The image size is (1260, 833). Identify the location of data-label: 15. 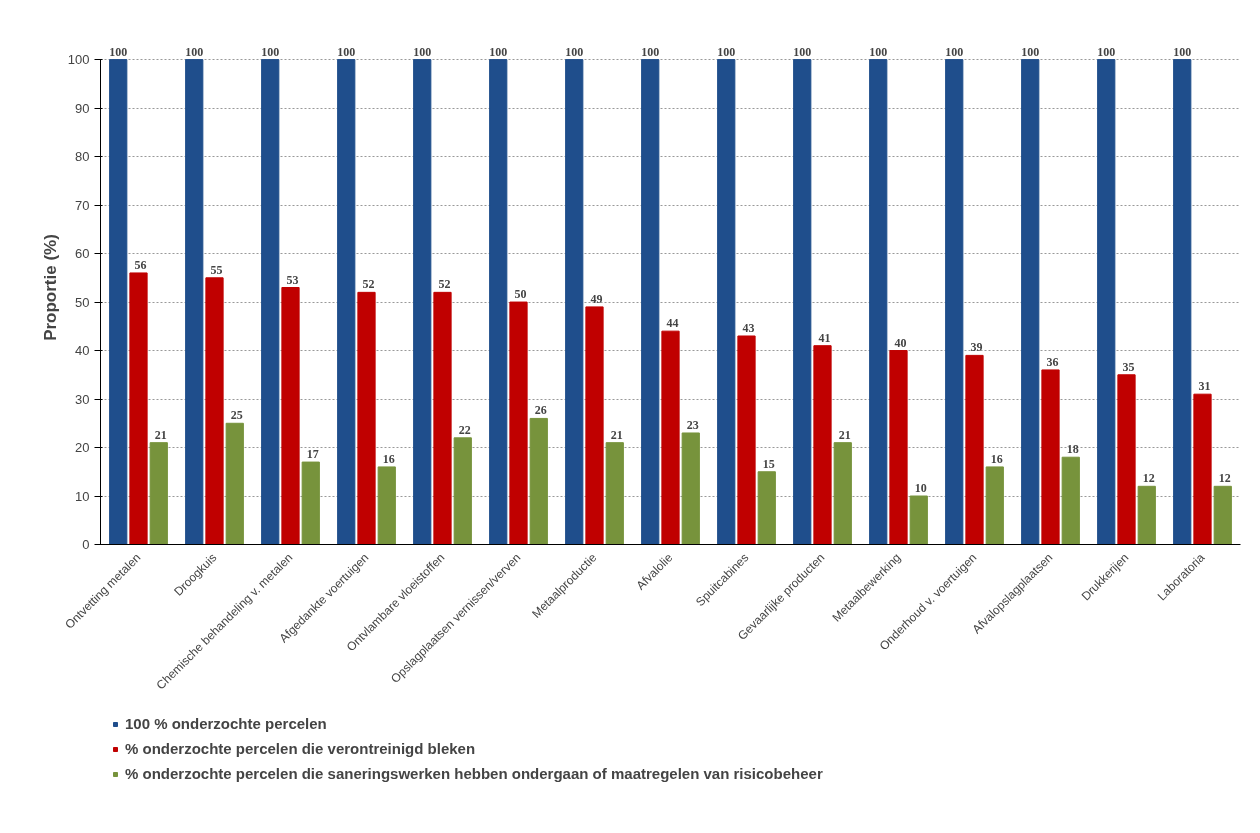
(768, 463).